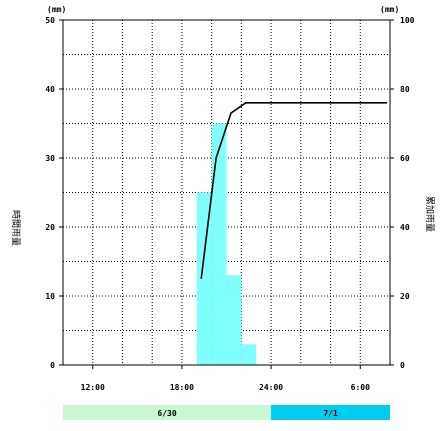  What do you see at coordinates (15, 228) in the screenshot?
I see `left-axis-title: 時間雨量` at bounding box center [15, 228].